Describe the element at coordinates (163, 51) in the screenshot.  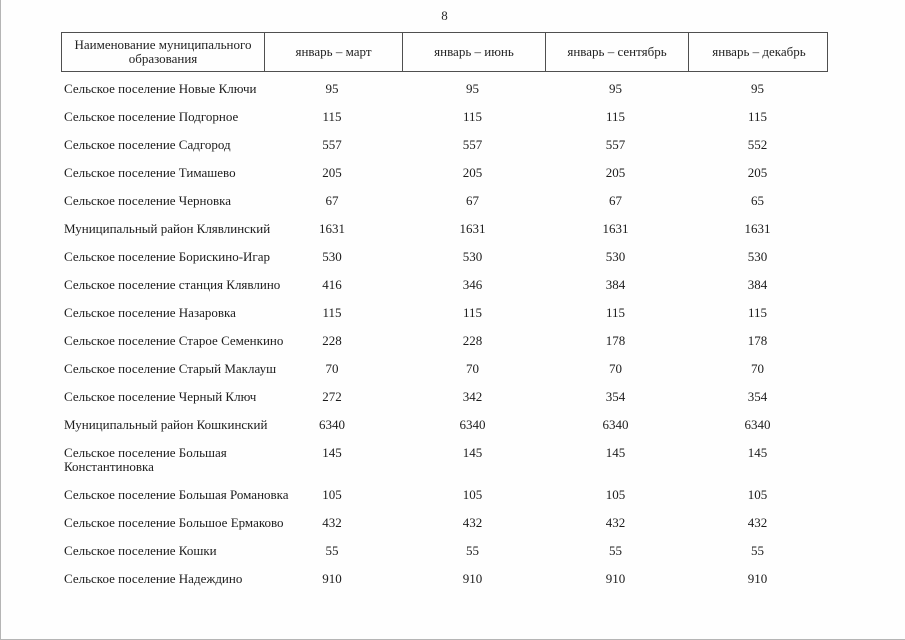
I see `column-header-municipality: Наименование муниципального образования` at that location.